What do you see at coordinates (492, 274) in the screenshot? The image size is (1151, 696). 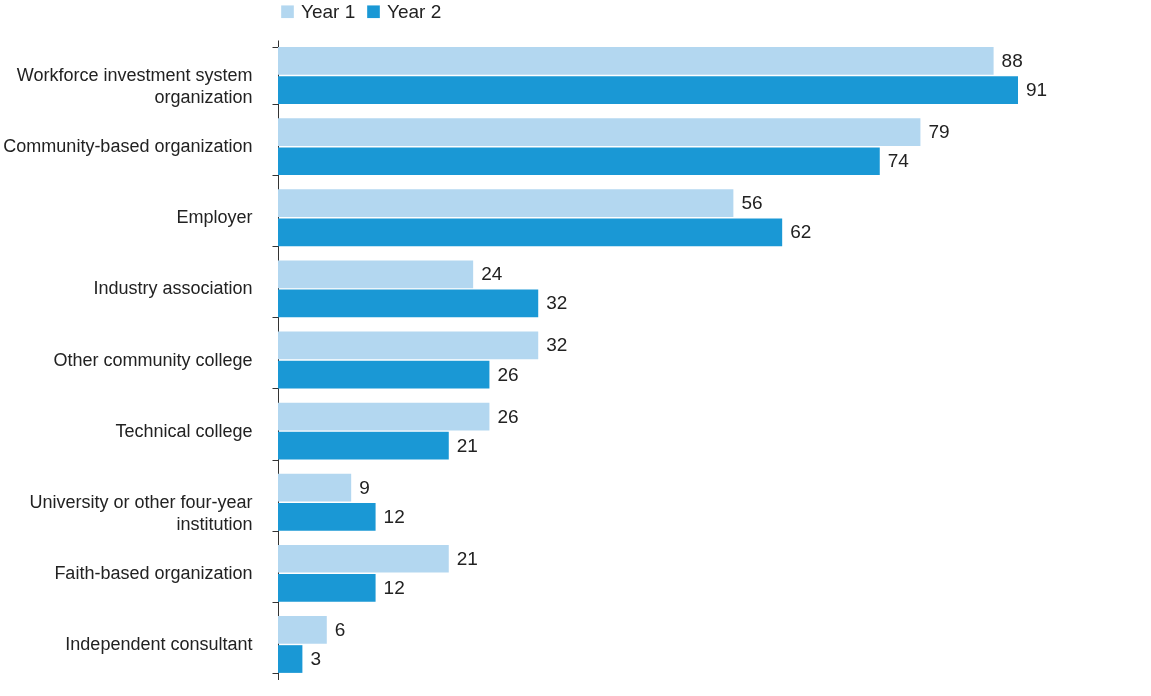 I see `data-label: 24` at bounding box center [492, 274].